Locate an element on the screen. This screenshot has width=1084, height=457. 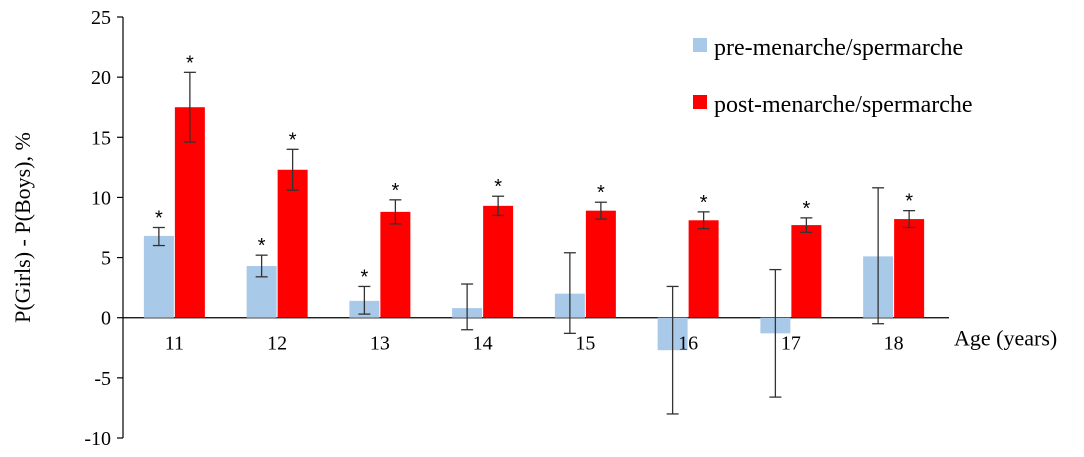
y-tick-label: 25 is located at coordinates (101, 18).